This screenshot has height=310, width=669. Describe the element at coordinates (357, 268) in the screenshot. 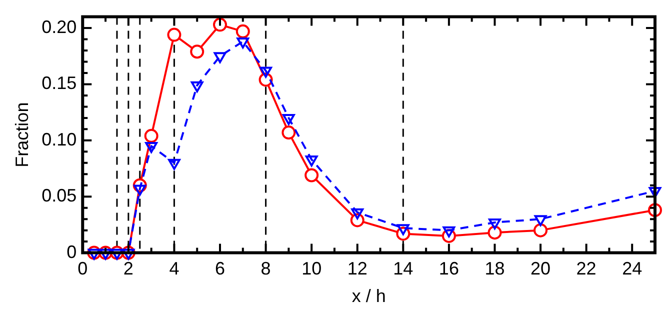

I see `x-tick-label: 12` at that location.